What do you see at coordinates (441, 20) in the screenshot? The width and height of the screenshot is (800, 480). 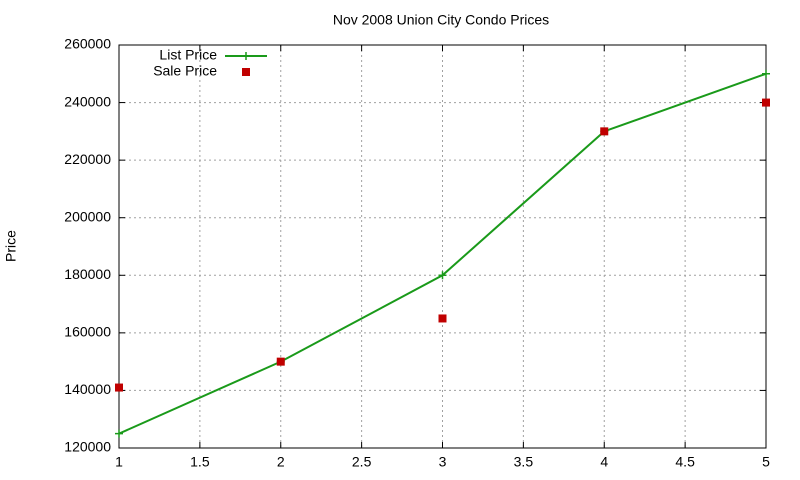 I see `chart-title: Nov 2008 Union City Condo Prices` at bounding box center [441, 20].